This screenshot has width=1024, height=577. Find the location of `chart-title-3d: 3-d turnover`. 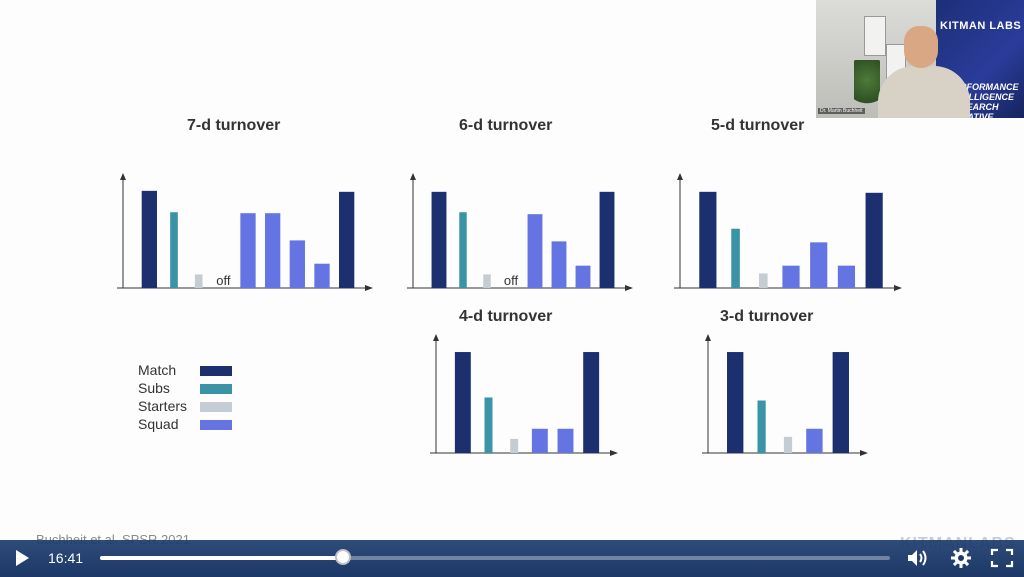

chart-title-3d: 3-d turnover is located at coordinates (767, 316).